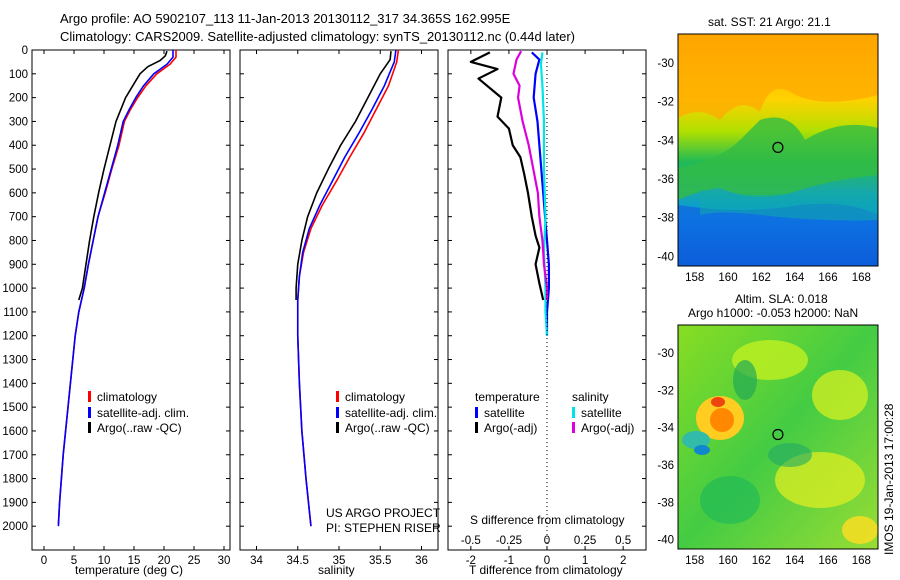 Image resolution: width=900 pixels, height=580 pixels. I want to click on sst-map-title: sat. SST: 21 Argo: 21.1, so click(769, 22).